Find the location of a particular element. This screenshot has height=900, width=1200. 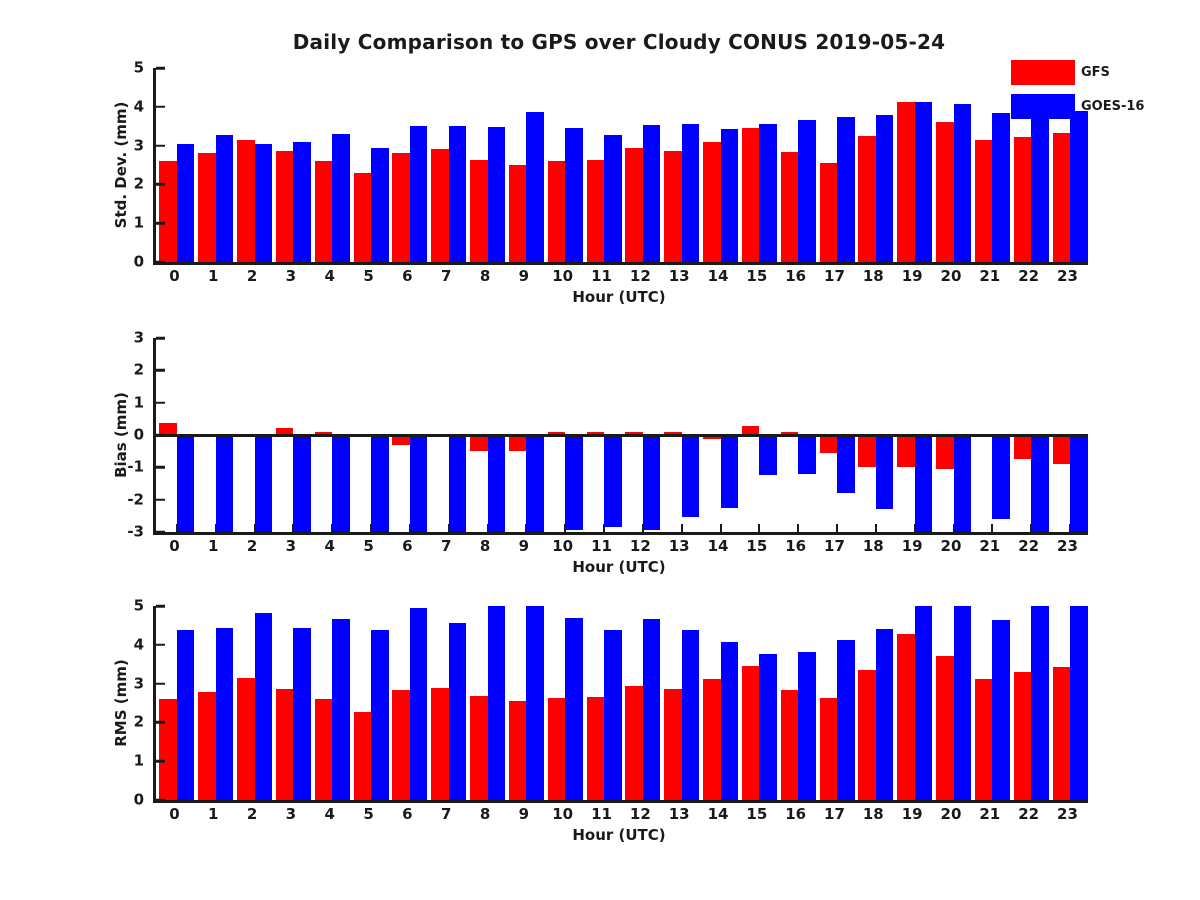

x-tick-label: 17 is located at coordinates (834, 546).